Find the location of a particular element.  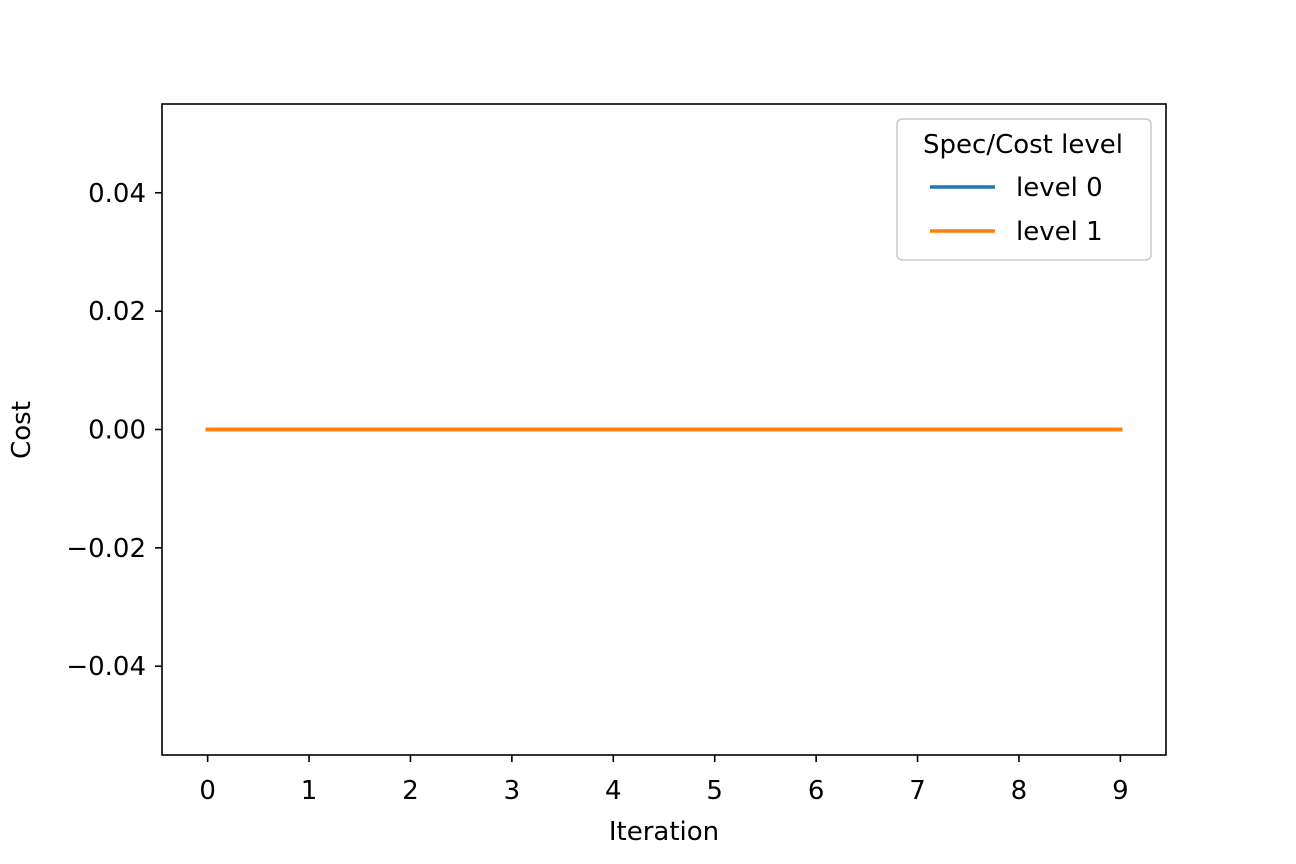

y-axis-ticks: 0.04 0.02 0.00 −0.02 −0.04 is located at coordinates (114, 430).